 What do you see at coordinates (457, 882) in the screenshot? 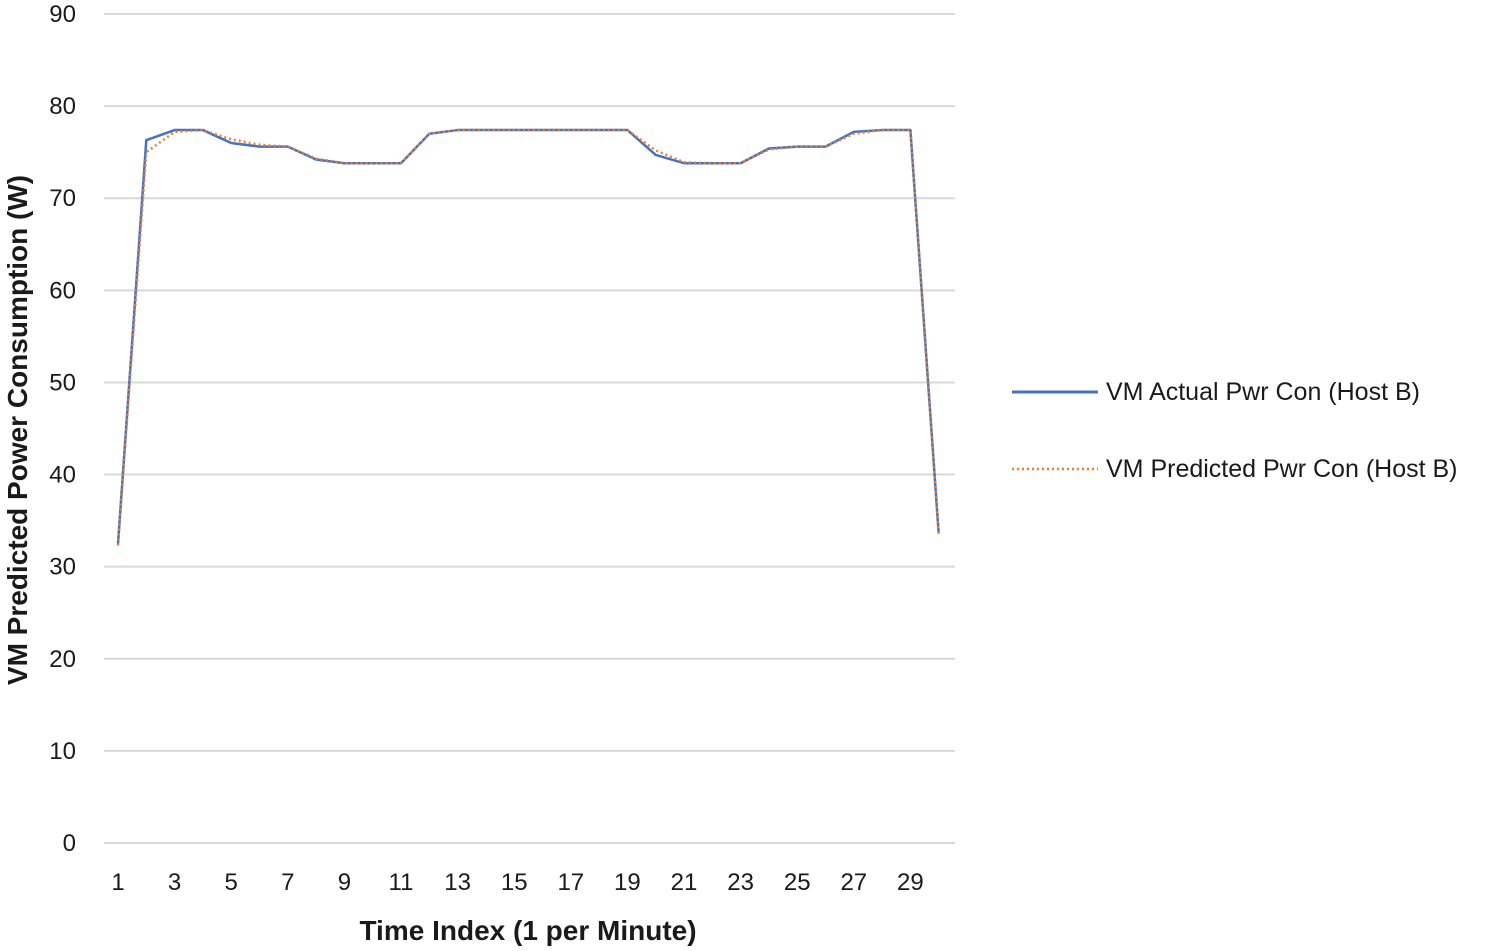
I see `x-tick-label-13: 13` at bounding box center [457, 882].